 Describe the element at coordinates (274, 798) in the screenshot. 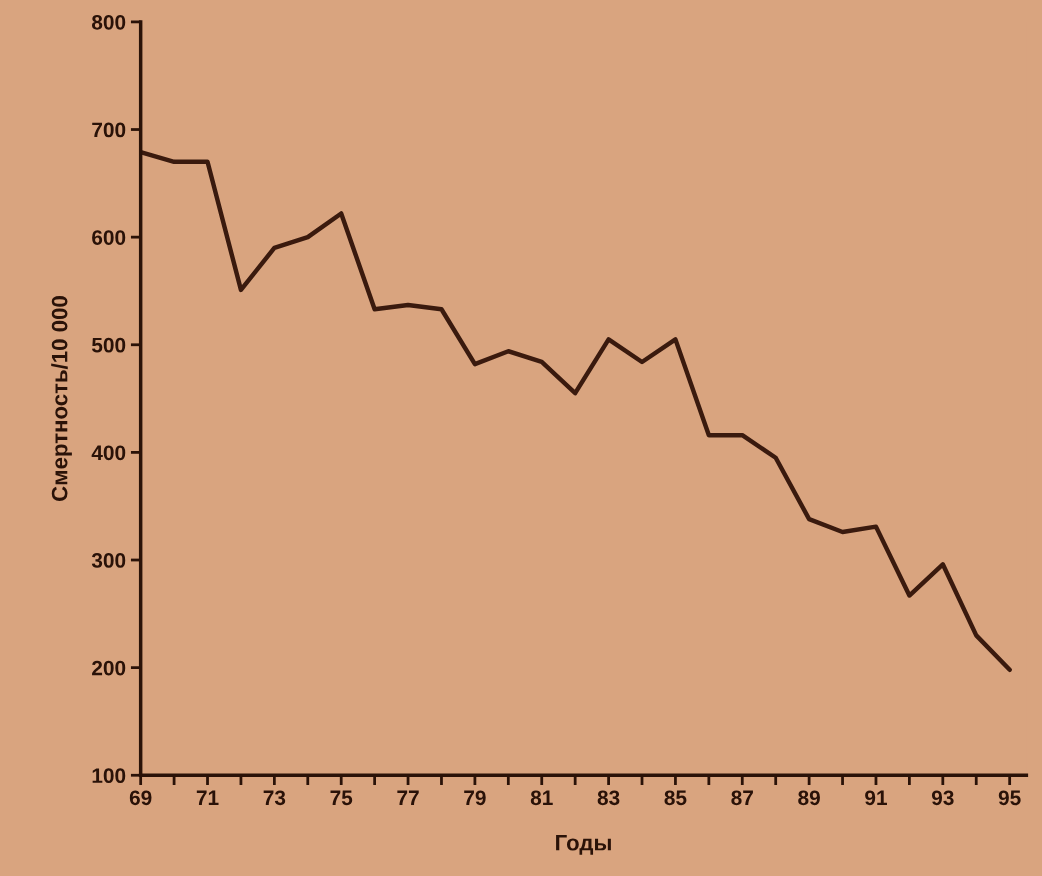

I see `x-tick-label: 73` at that location.